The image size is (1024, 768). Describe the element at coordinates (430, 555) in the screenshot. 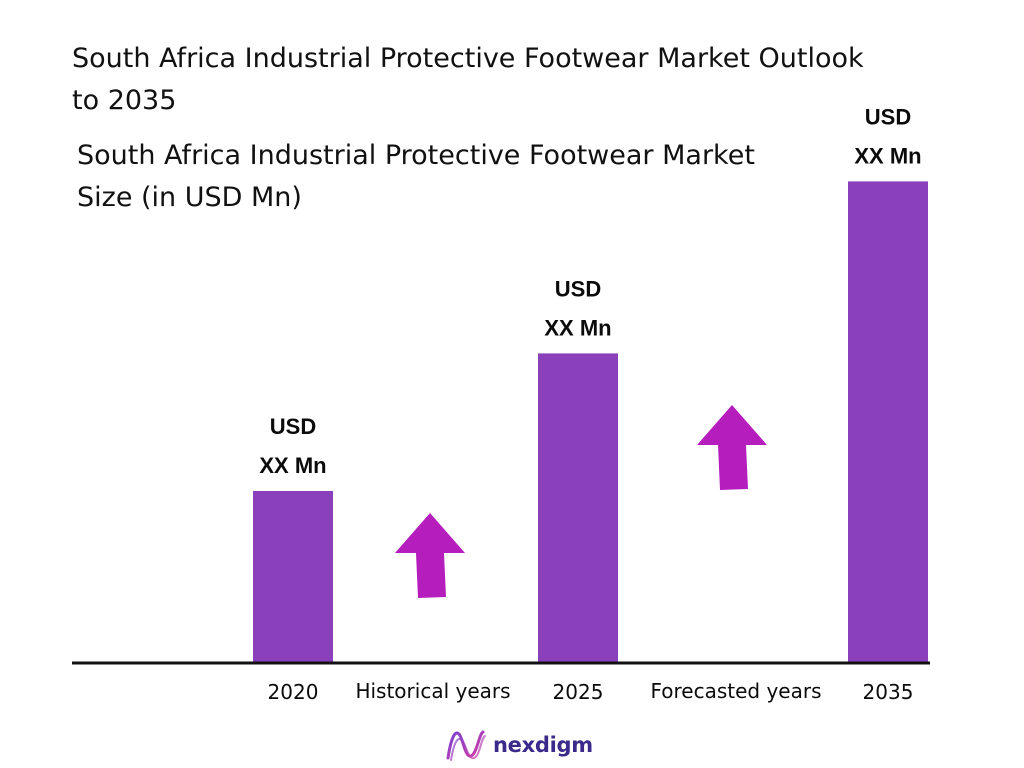

I see `growth-arrow-icon-historical` at that location.